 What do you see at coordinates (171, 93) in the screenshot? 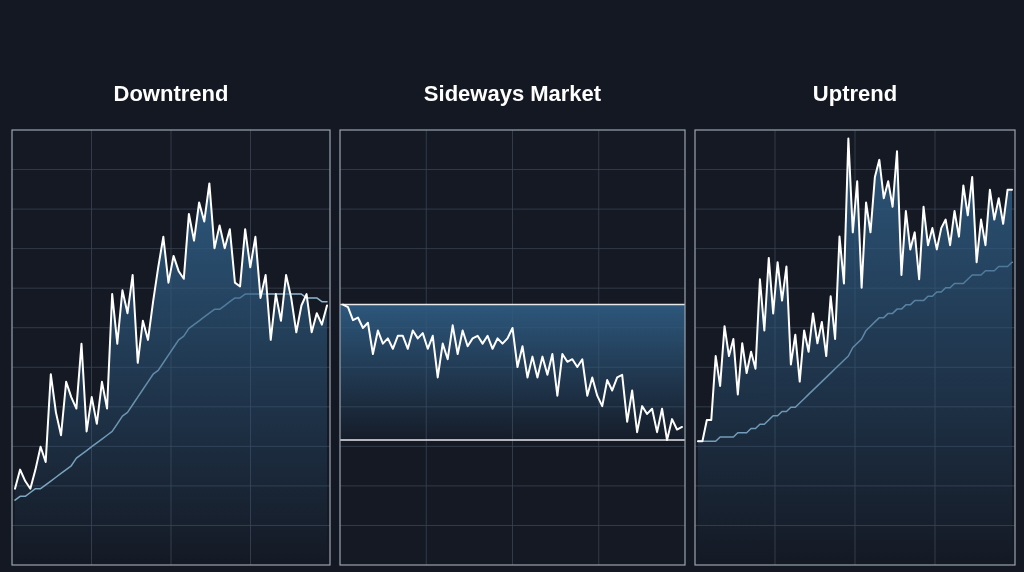
I see `chart-title: Downtrend` at bounding box center [171, 93].